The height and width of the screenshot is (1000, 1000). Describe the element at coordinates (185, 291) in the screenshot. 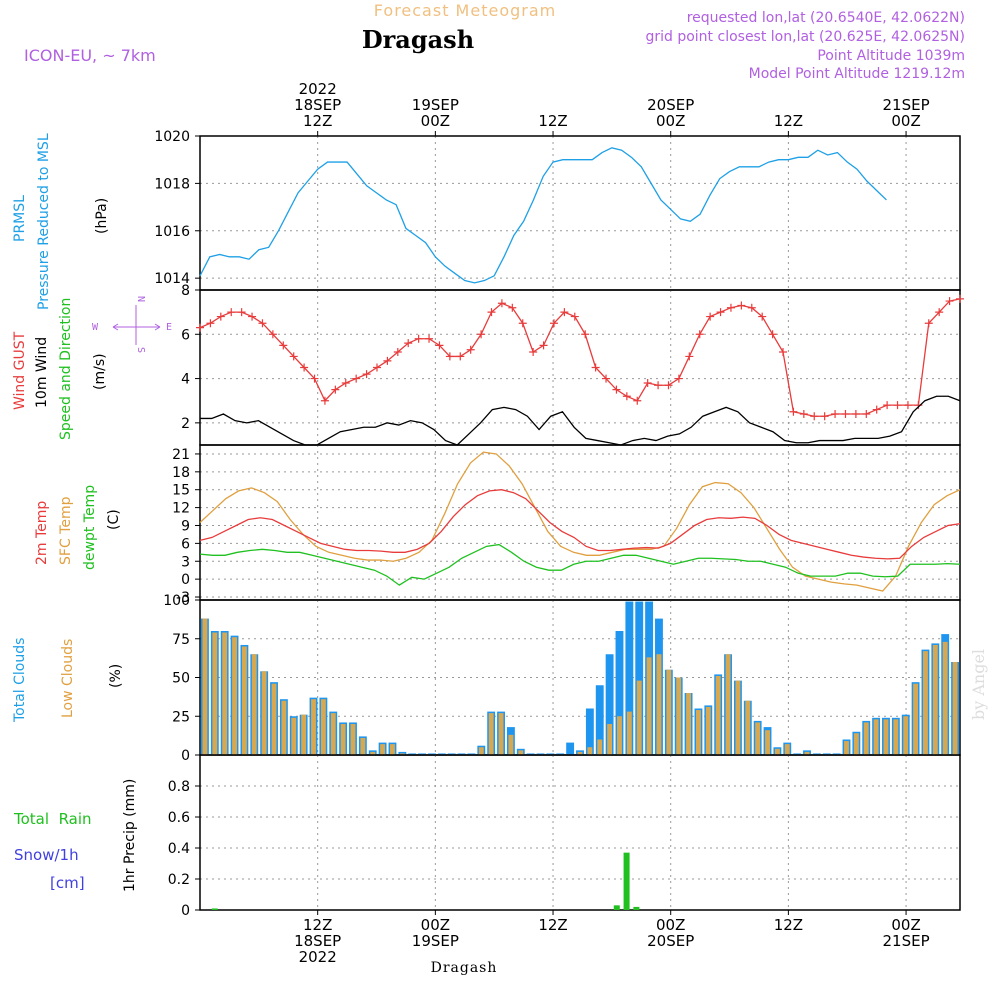

I see `wind-ytick-label: 8` at that location.